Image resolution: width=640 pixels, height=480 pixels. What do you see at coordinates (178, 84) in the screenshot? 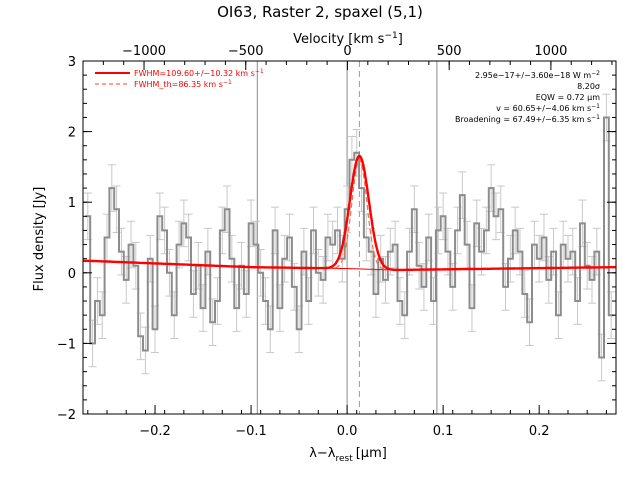
I see `legend-text: FWHM_th=86.35 km s` at bounding box center [178, 84].